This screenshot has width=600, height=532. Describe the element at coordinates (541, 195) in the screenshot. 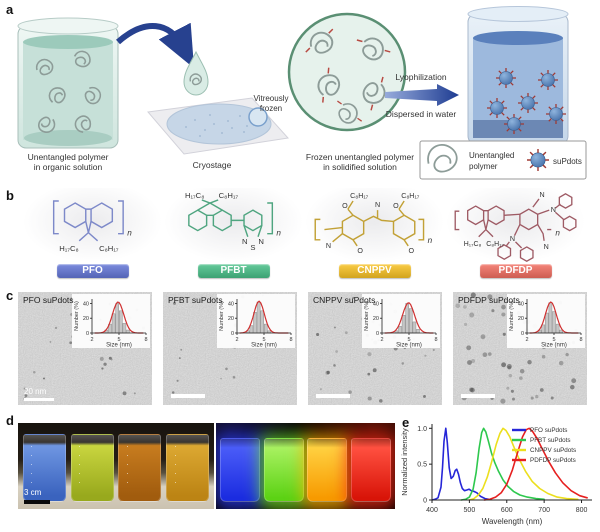

I see `pdfdp-cn-top: N` at that location.